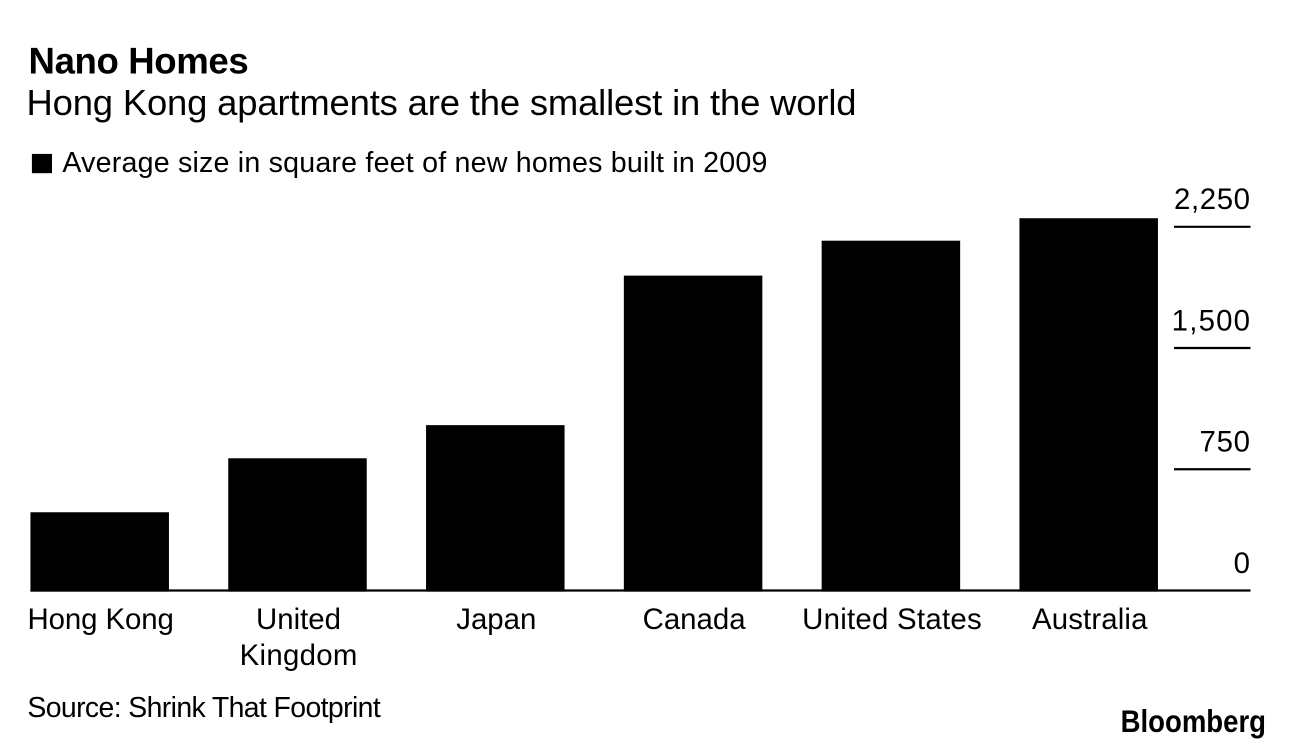  What do you see at coordinates (1193, 721) in the screenshot?
I see `bloomberg-logo: Bloomberg` at bounding box center [1193, 721].